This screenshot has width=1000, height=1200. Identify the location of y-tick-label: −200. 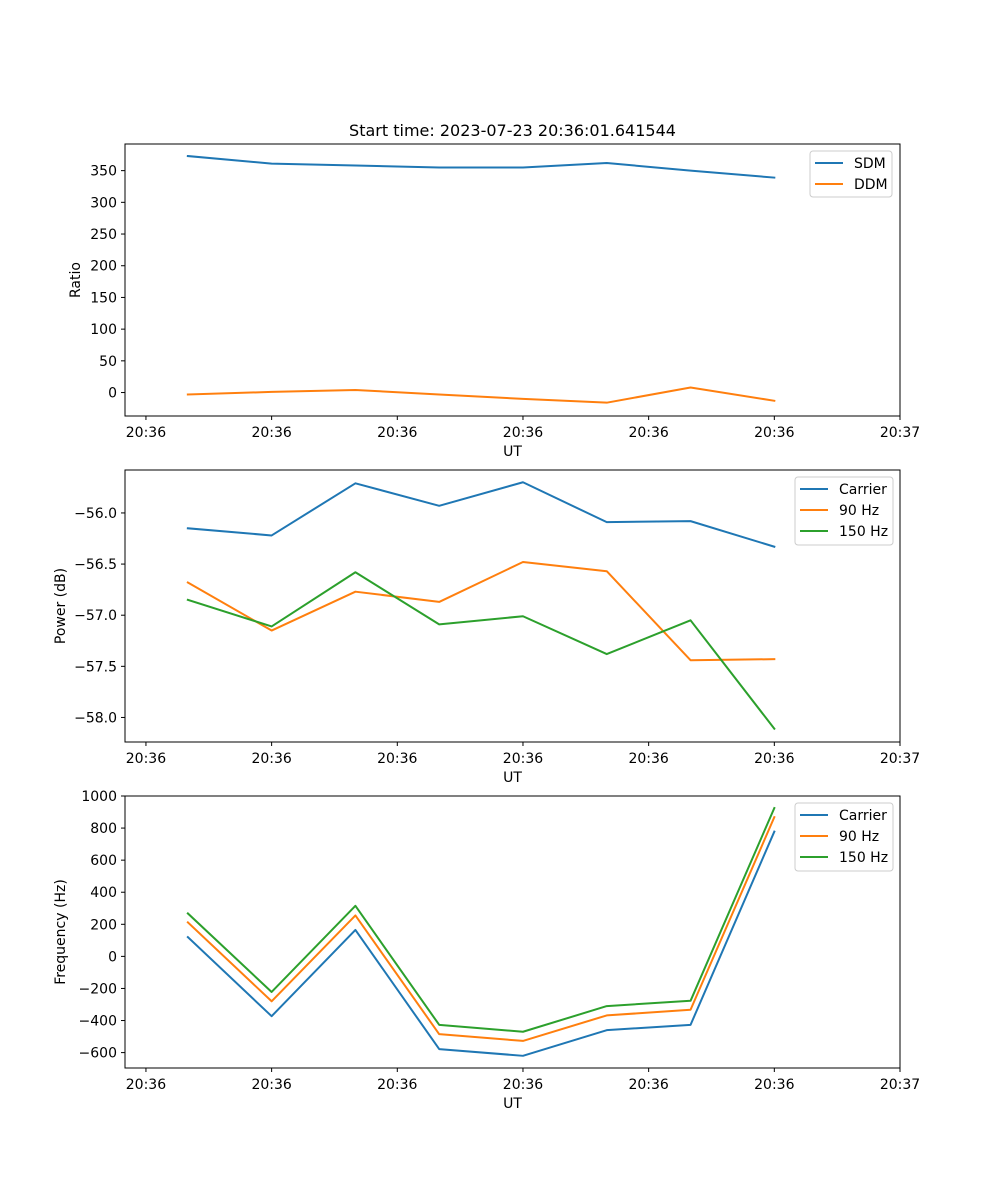
(98, 989).